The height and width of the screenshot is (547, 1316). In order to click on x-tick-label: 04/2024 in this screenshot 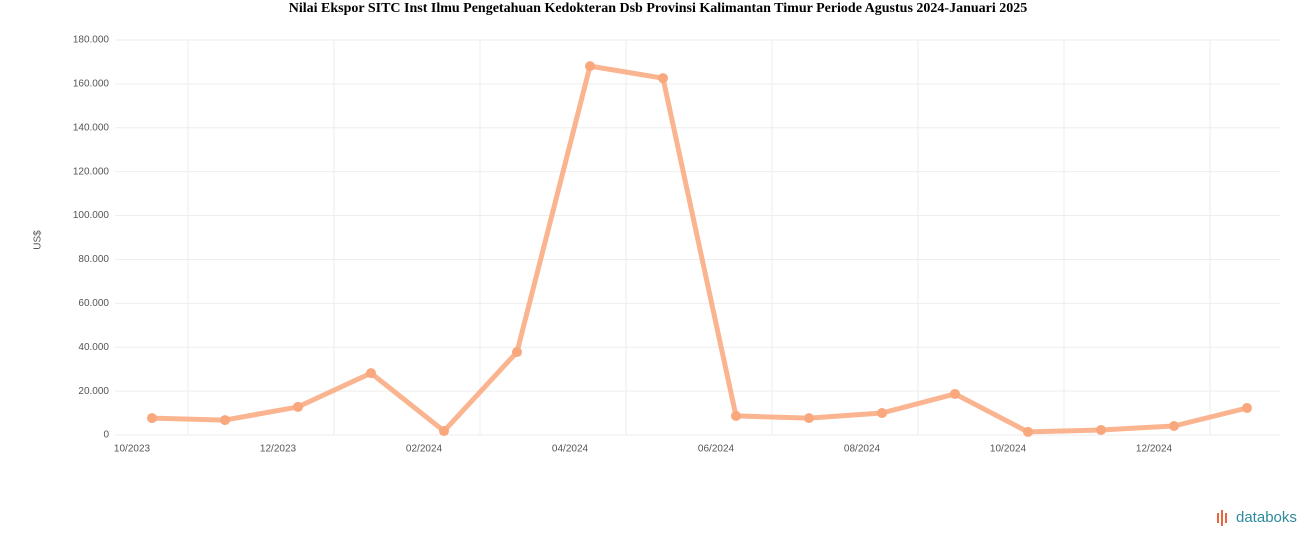, I will do `click(570, 449)`.